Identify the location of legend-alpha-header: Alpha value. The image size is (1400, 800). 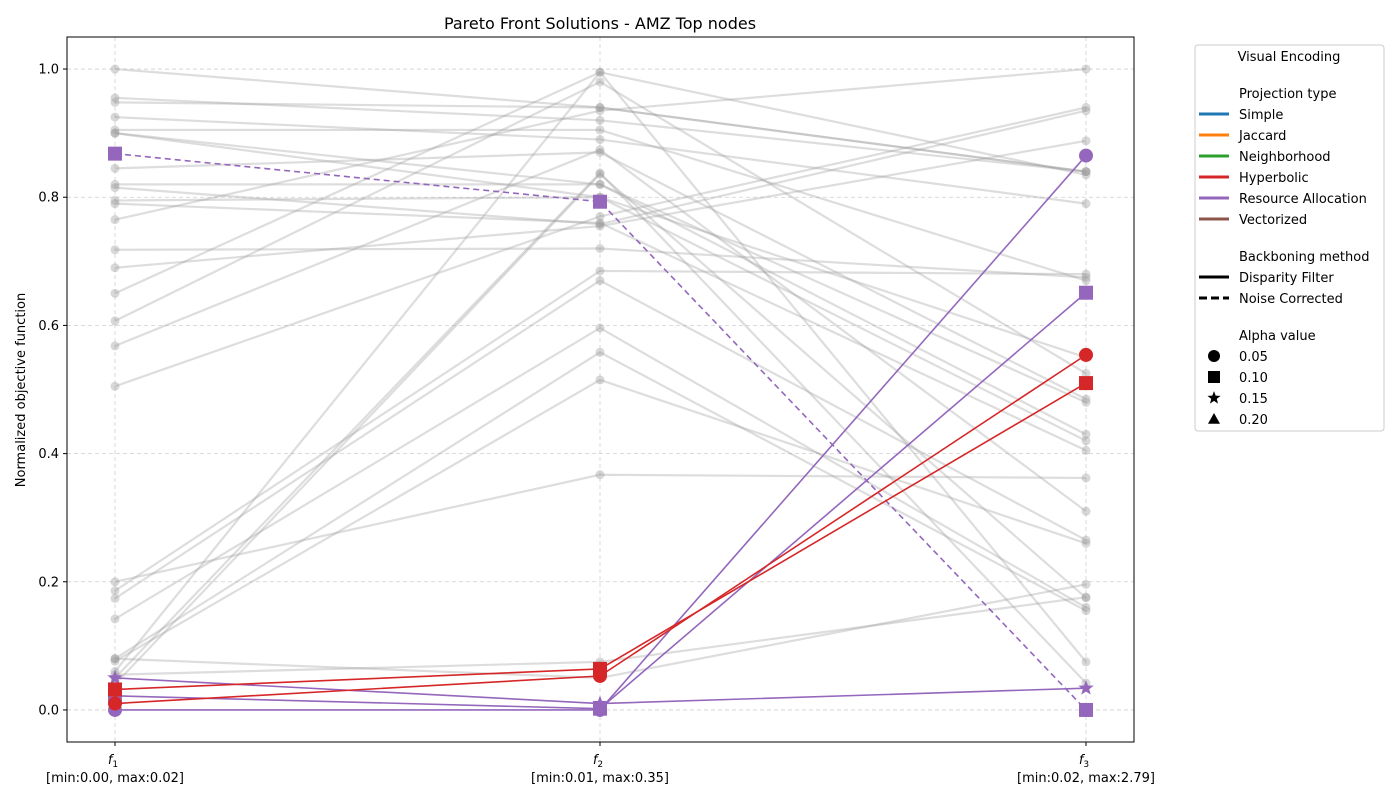
(1277, 336).